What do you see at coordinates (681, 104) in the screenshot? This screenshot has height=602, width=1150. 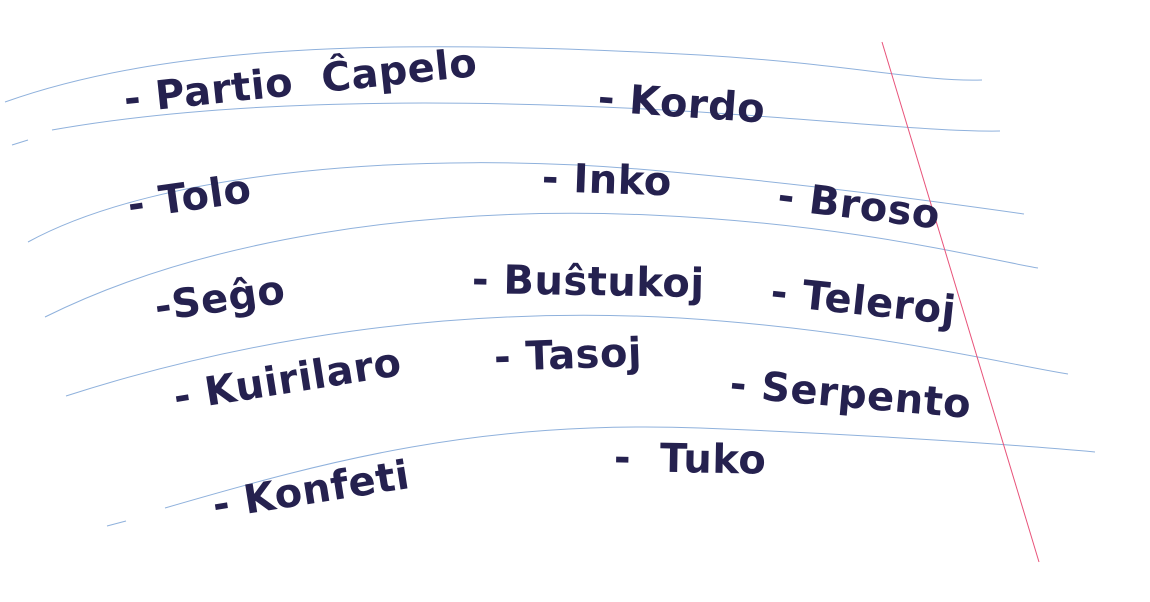 I see `word-kordo: - Kordo` at bounding box center [681, 104].